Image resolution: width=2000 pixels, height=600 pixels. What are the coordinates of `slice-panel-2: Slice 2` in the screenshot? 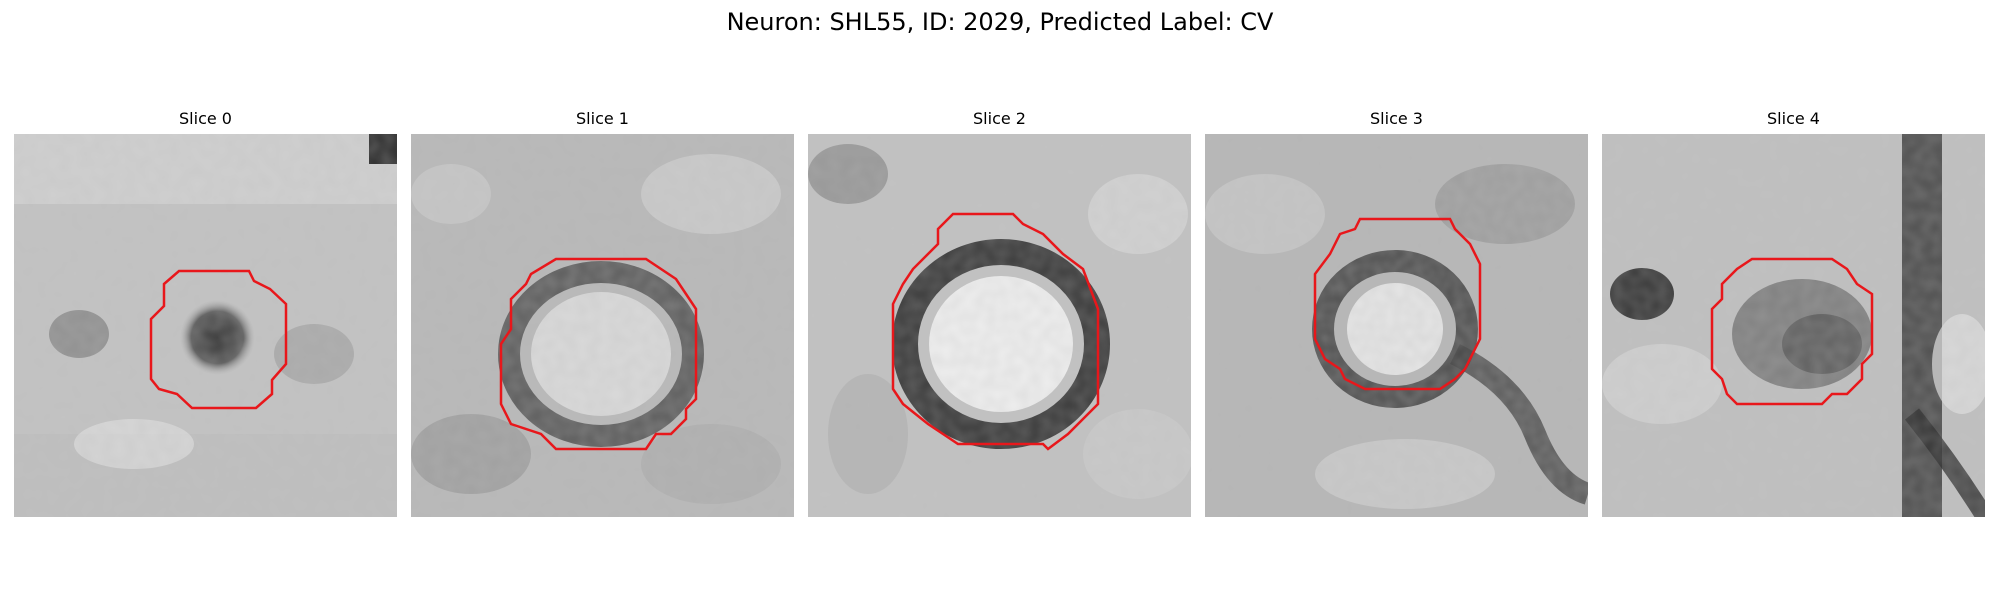 It's located at (999, 313).